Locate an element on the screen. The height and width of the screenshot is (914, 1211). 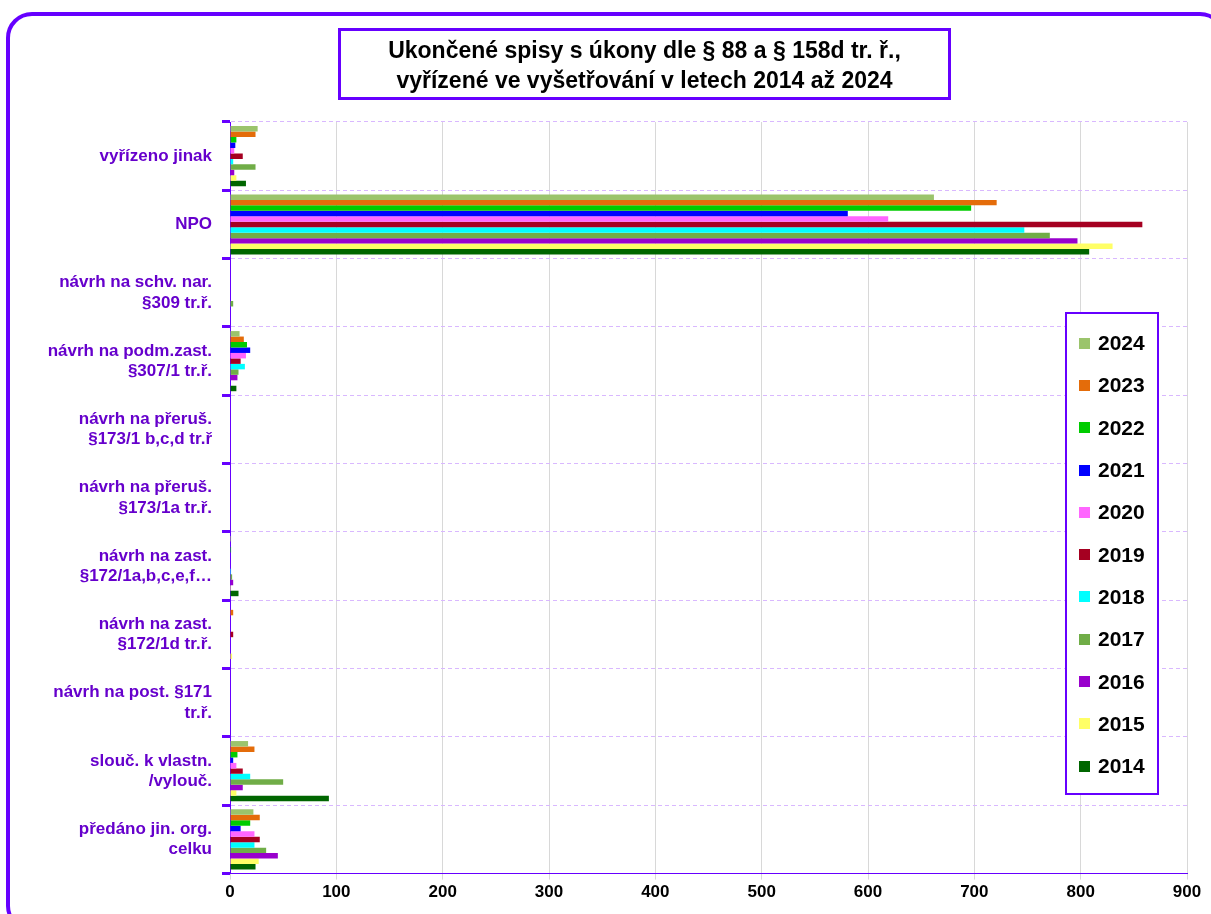
y-tick-label: návrh na podm.zast. §307/1 tr.ř. is located at coordinates (129, 360).